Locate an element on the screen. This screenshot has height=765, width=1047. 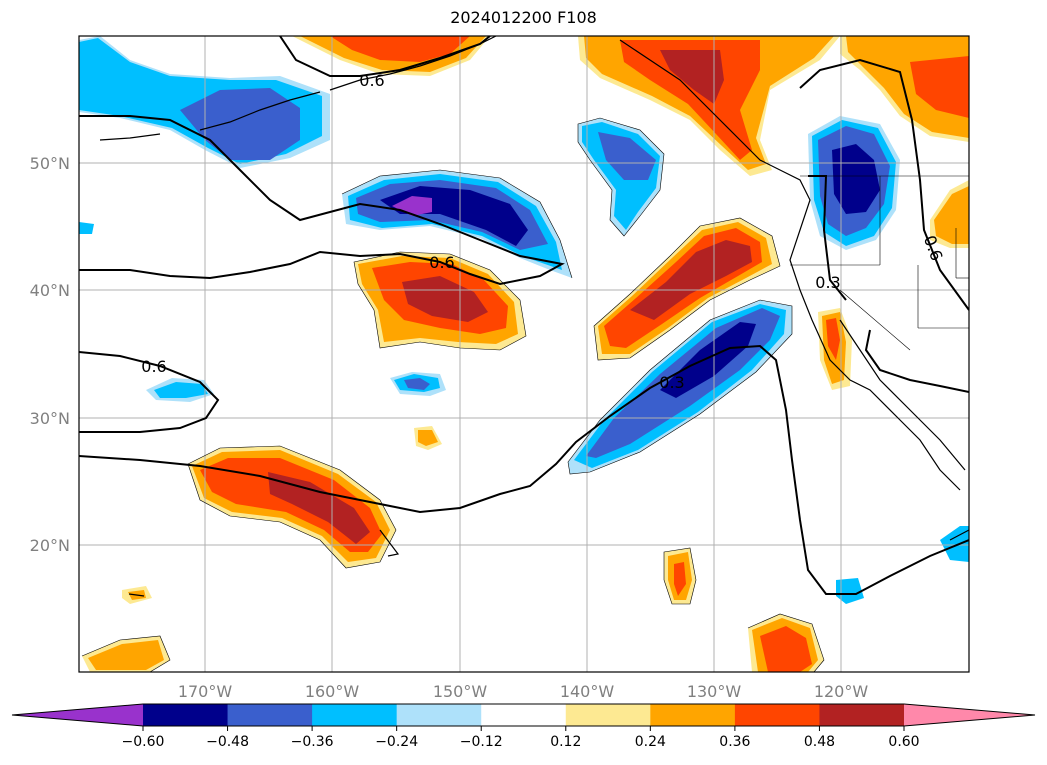
lon-label: 160°W is located at coordinates (332, 691).